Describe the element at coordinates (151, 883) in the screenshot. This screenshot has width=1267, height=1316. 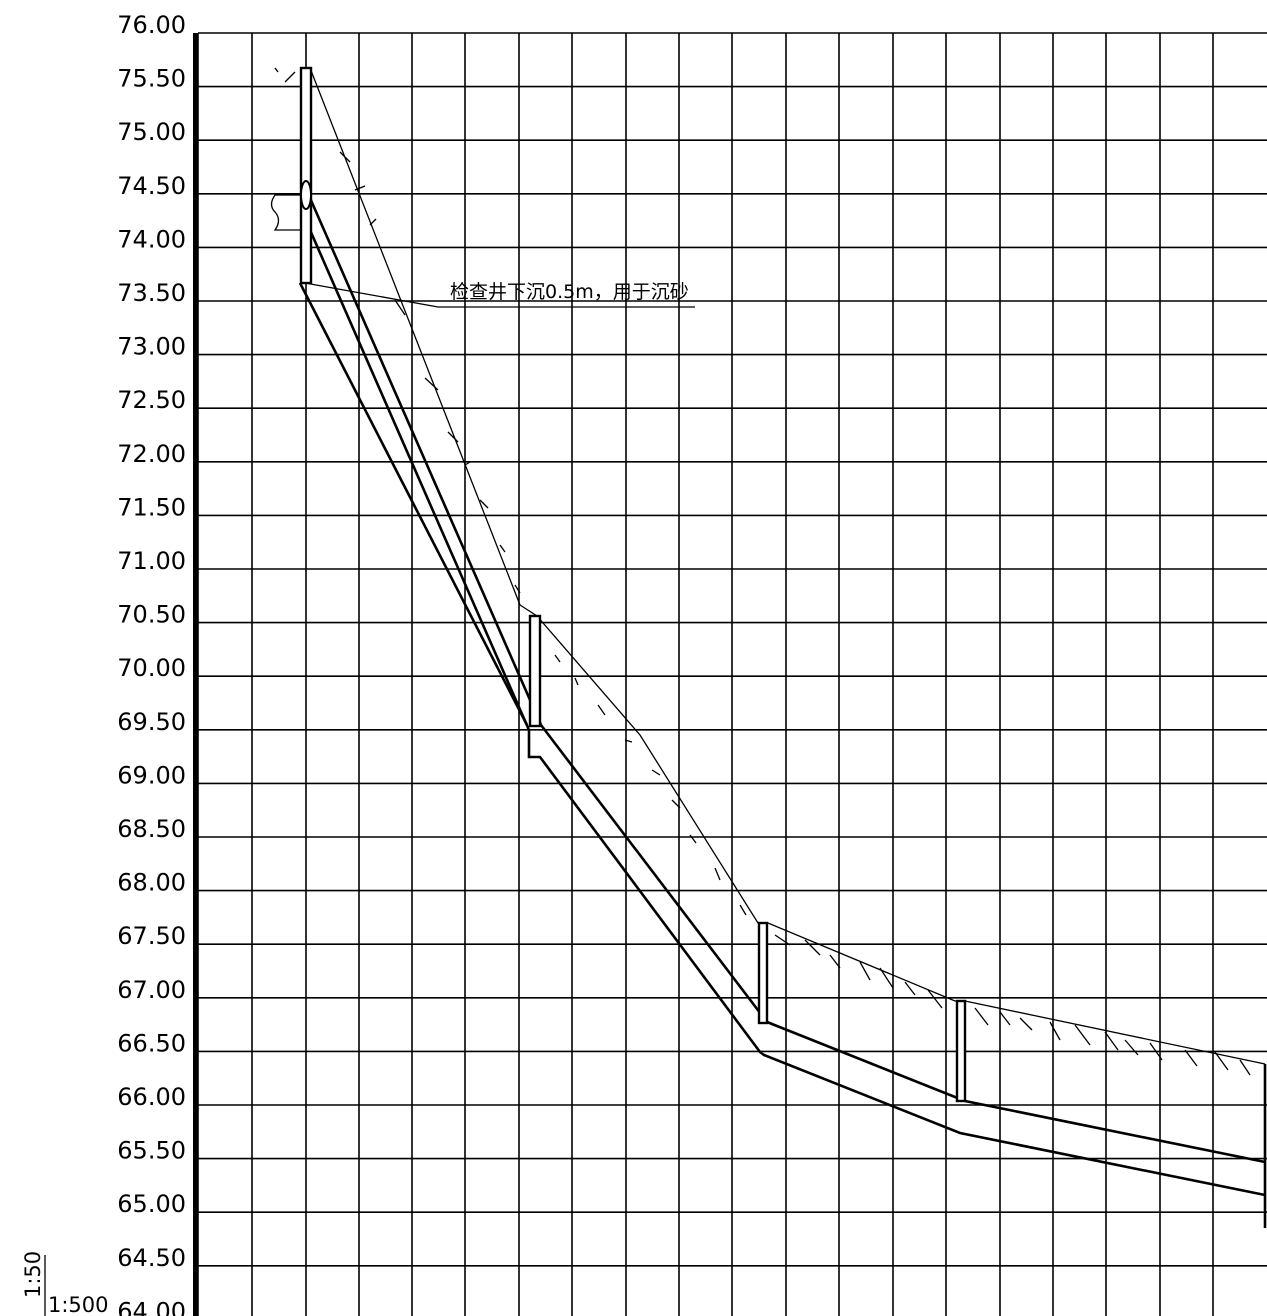
I see `elevation-label: 68.00` at that location.